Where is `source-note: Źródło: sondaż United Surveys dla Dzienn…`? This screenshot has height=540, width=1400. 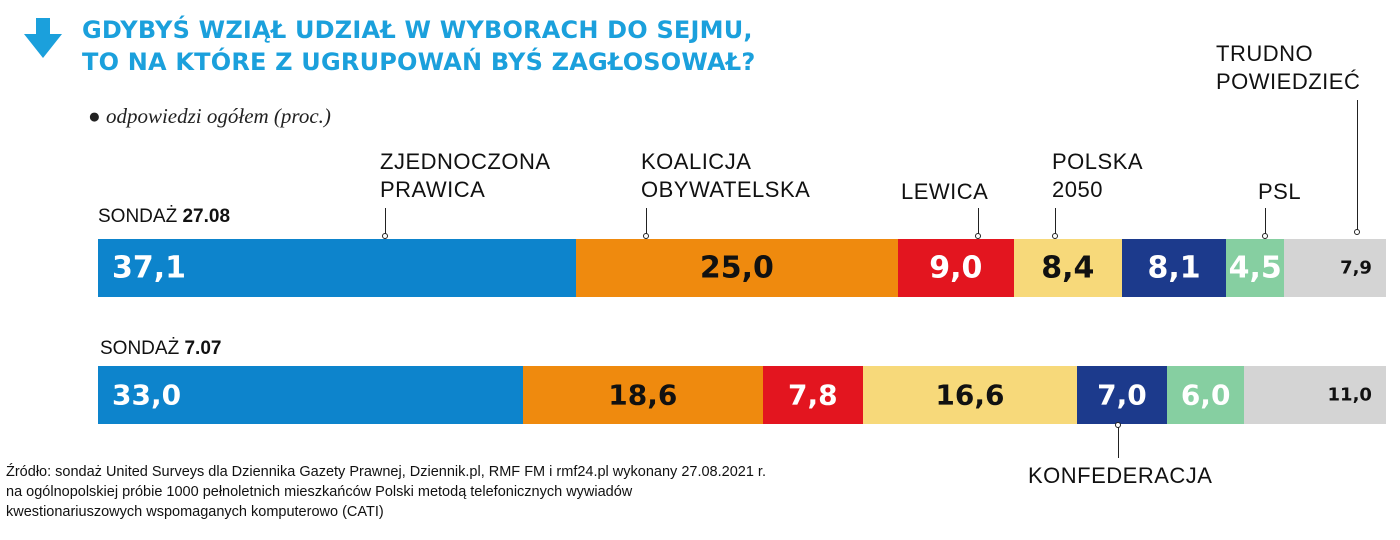 source-note: Źródło: sondaż United Surveys dla Dzienn… is located at coordinates (386, 492).